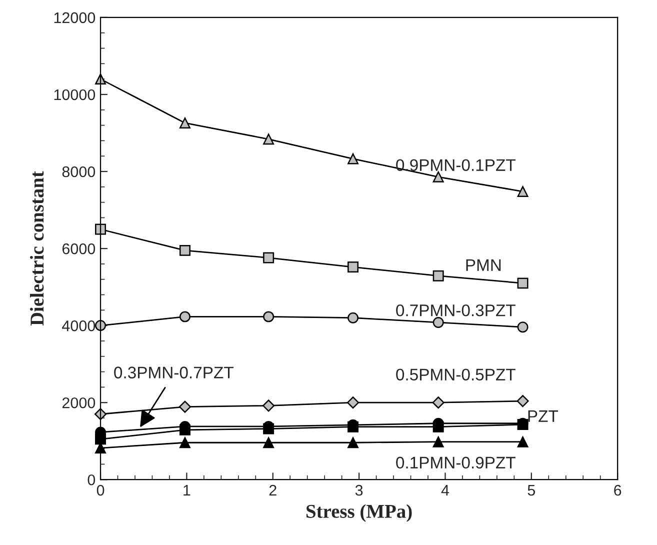 Image resolution: width=657 pixels, height=545 pixels. Describe the element at coordinates (75, 94) in the screenshot. I see `y-tick-label: 10000` at that location.